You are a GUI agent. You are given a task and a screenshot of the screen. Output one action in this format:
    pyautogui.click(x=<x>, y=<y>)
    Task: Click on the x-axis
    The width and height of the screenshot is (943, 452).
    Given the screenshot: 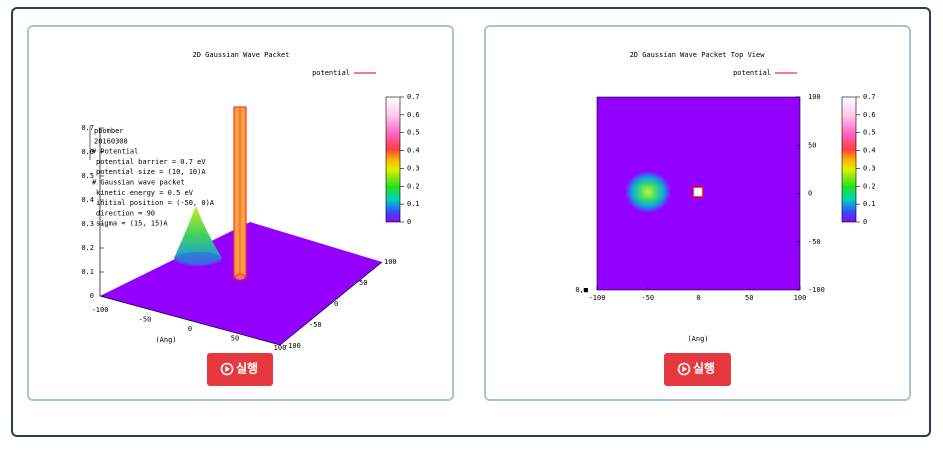 What is the action you would take?
    pyautogui.click(x=190, y=320)
    